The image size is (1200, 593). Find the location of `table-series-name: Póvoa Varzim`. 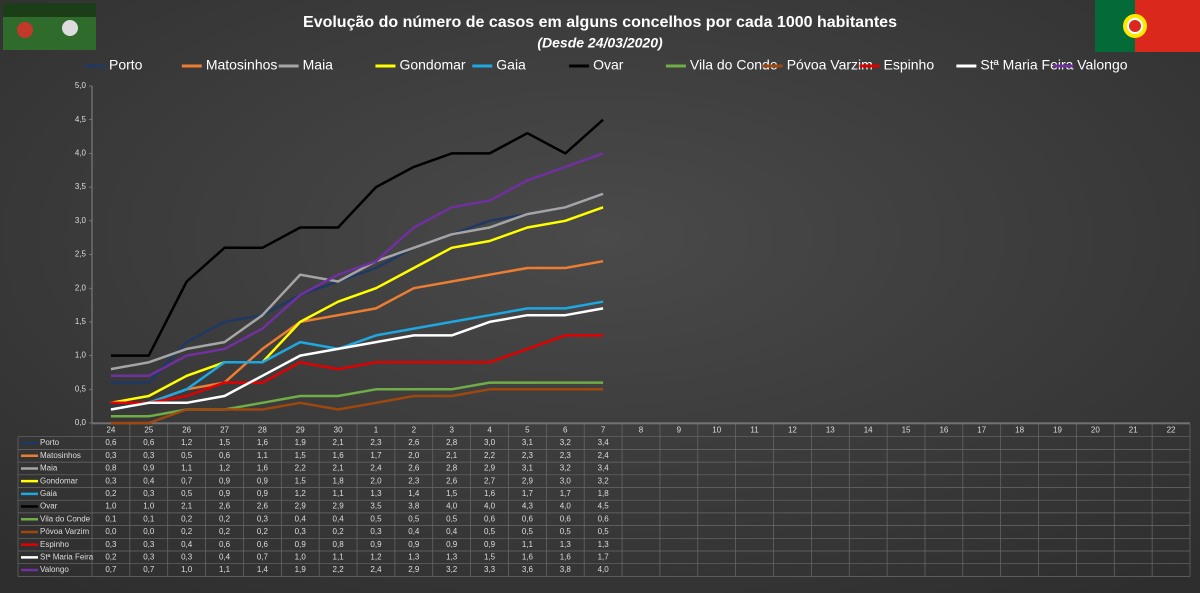

table-series-name: Póvoa Varzim is located at coordinates (65, 531).